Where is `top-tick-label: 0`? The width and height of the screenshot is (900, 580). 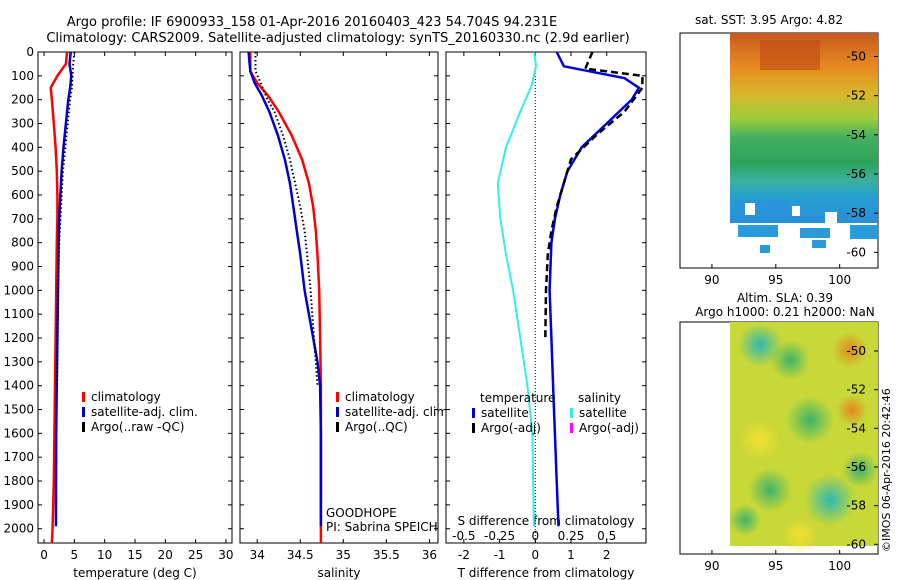 top-tick-label: 0 is located at coordinates (535, 536).